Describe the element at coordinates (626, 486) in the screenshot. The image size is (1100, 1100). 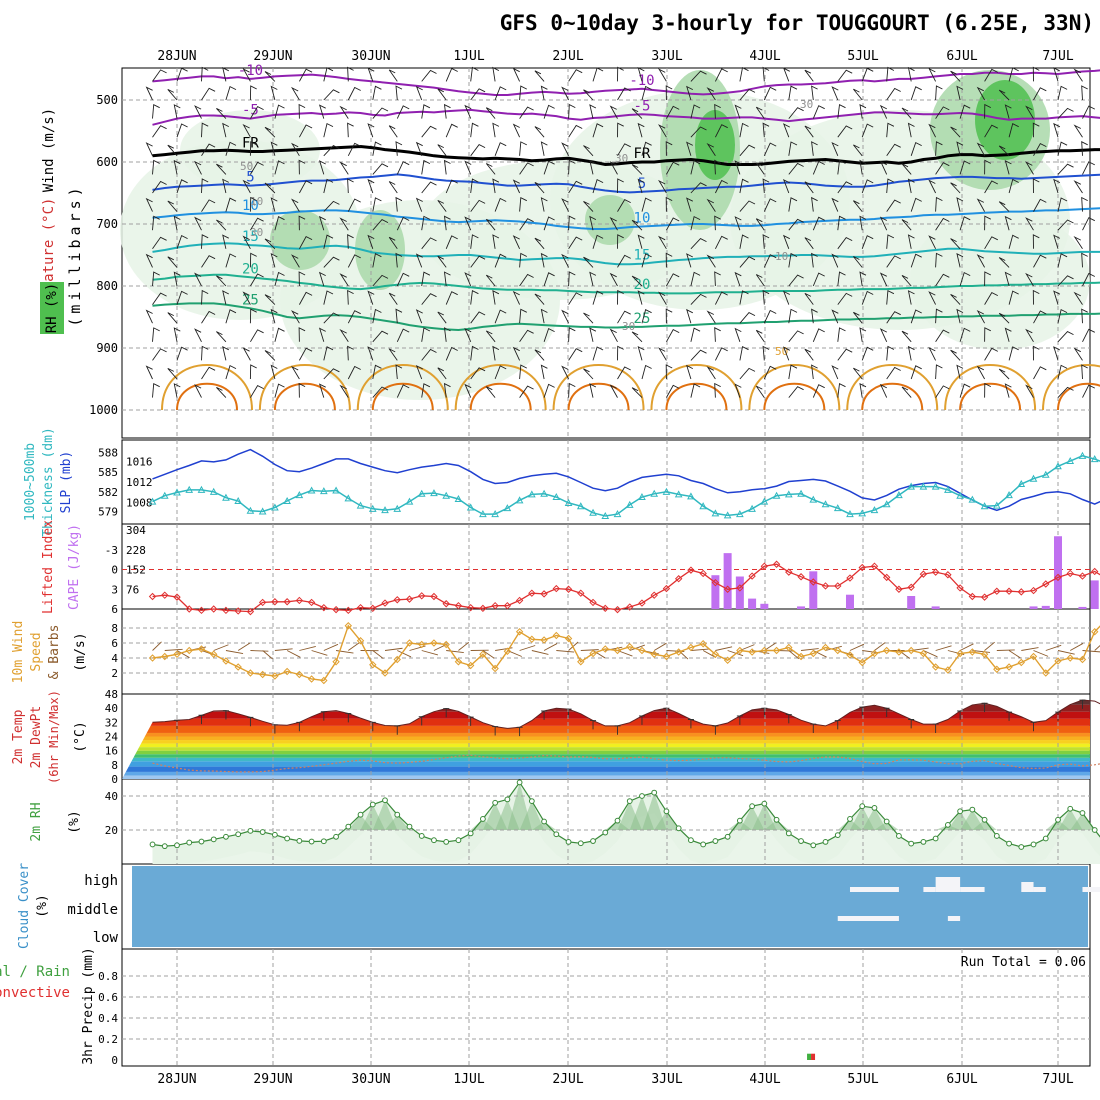
I see `thickness-line` at that location.